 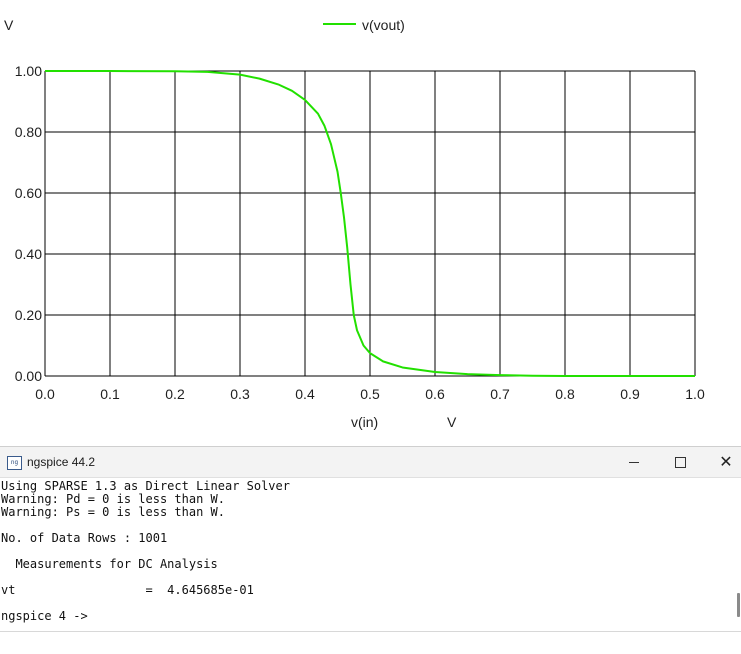 What do you see at coordinates (9, 25) in the screenshot?
I see `y-axis-label: V` at bounding box center [9, 25].